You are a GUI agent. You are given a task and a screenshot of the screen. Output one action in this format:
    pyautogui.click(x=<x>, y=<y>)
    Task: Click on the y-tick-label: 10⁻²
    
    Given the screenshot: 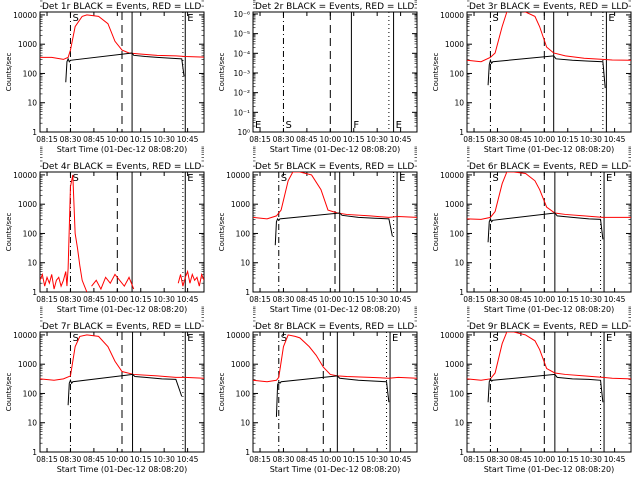 What is the action you would take?
    pyautogui.click(x=241, y=93)
    